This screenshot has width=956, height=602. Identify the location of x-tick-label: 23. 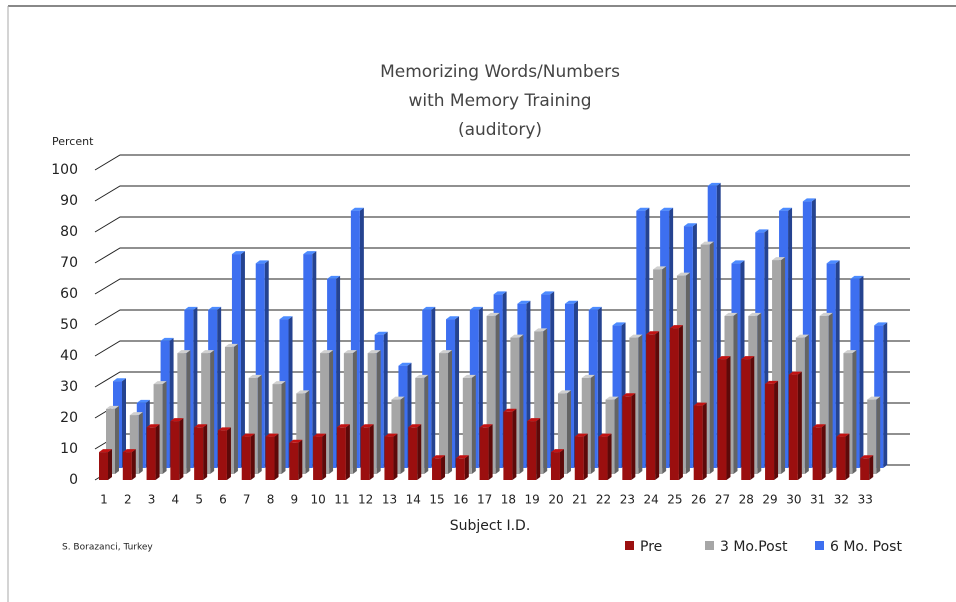
(627, 500).